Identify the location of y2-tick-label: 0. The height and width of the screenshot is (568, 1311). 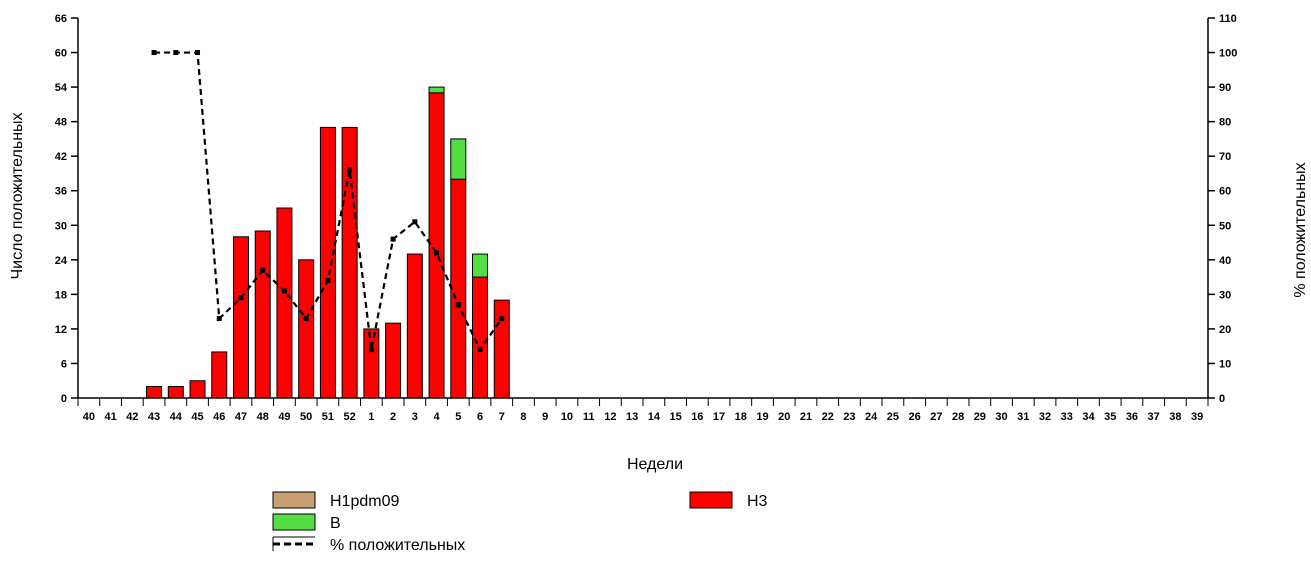
(1222, 399).